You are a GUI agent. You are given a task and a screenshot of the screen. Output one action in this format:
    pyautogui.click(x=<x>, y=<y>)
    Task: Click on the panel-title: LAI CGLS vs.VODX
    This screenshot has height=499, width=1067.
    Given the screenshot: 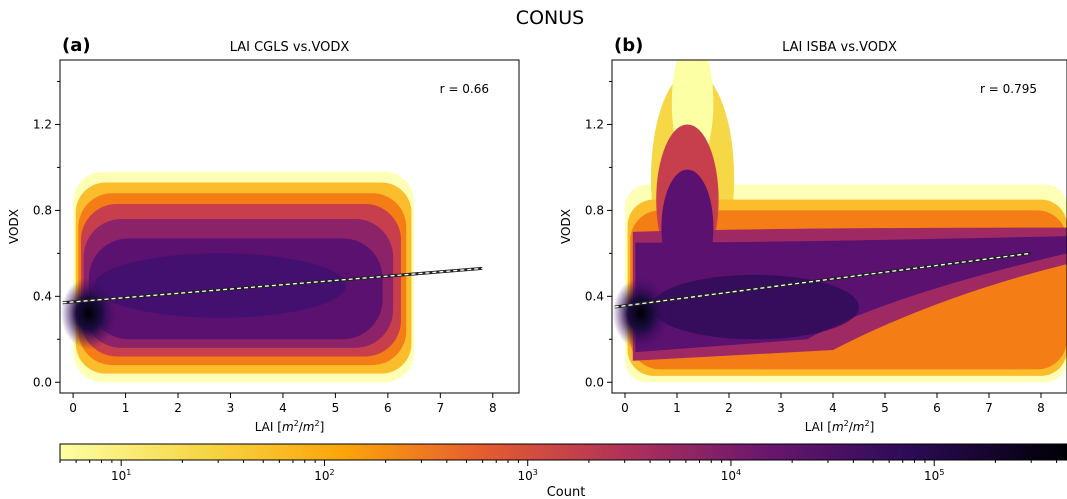 What is the action you would take?
    pyautogui.click(x=290, y=47)
    